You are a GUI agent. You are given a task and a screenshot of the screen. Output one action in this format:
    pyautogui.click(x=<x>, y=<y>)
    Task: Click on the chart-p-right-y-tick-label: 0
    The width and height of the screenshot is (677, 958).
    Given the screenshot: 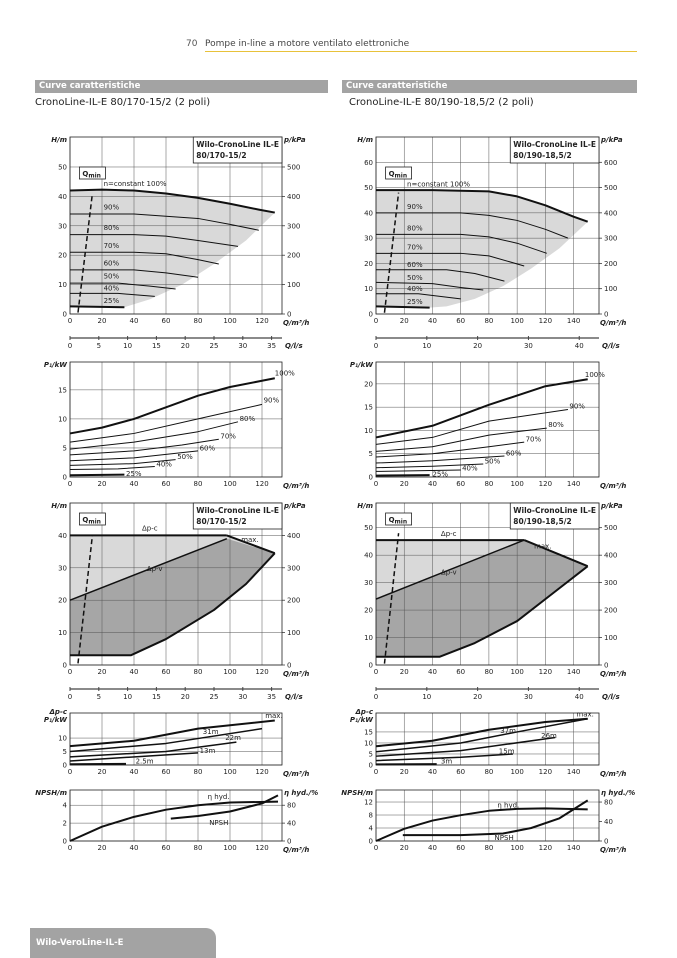 What is the action you would take?
    pyautogui.click(x=371, y=478)
    